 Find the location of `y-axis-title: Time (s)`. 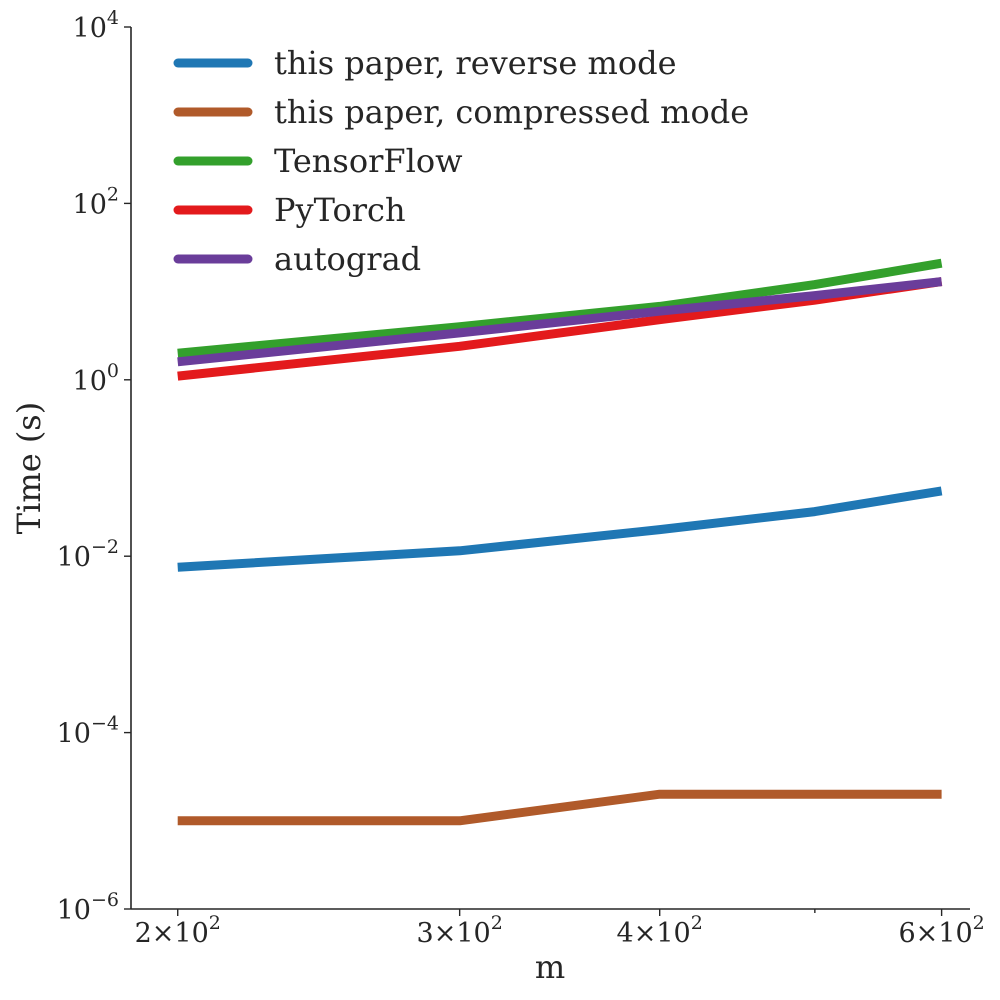

y-axis-title: Time (s) is located at coordinates (29, 468).